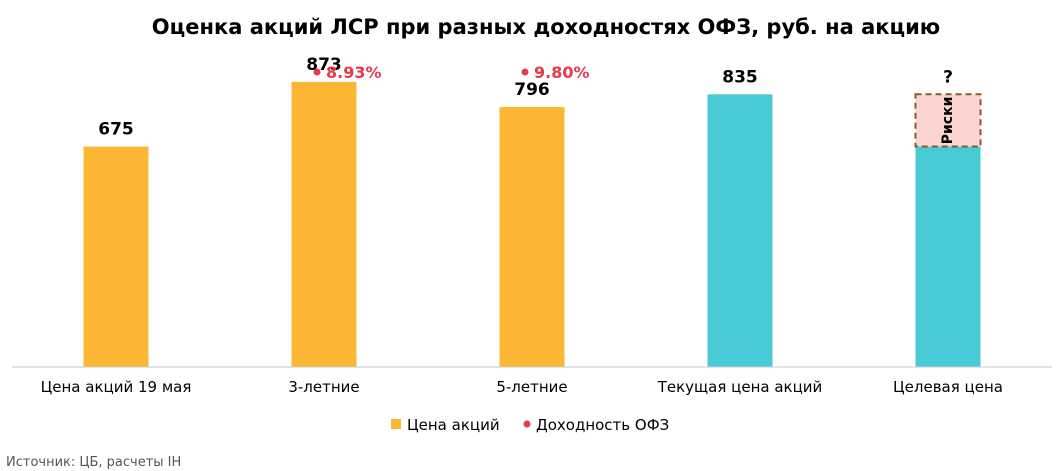 This screenshot has height=471, width=1064. What do you see at coordinates (323, 387) in the screenshot?
I see `x-tick-label: 3-летние` at bounding box center [323, 387].